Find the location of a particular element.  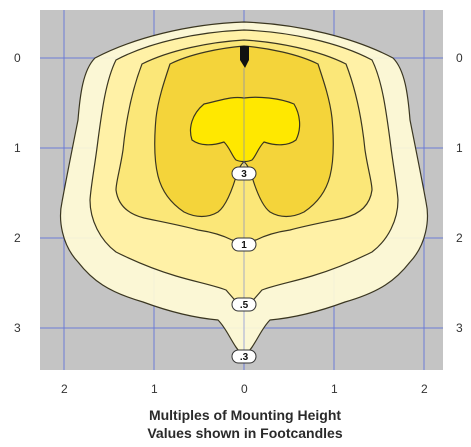

svg-text: 1 is located at coordinates (244, 245).